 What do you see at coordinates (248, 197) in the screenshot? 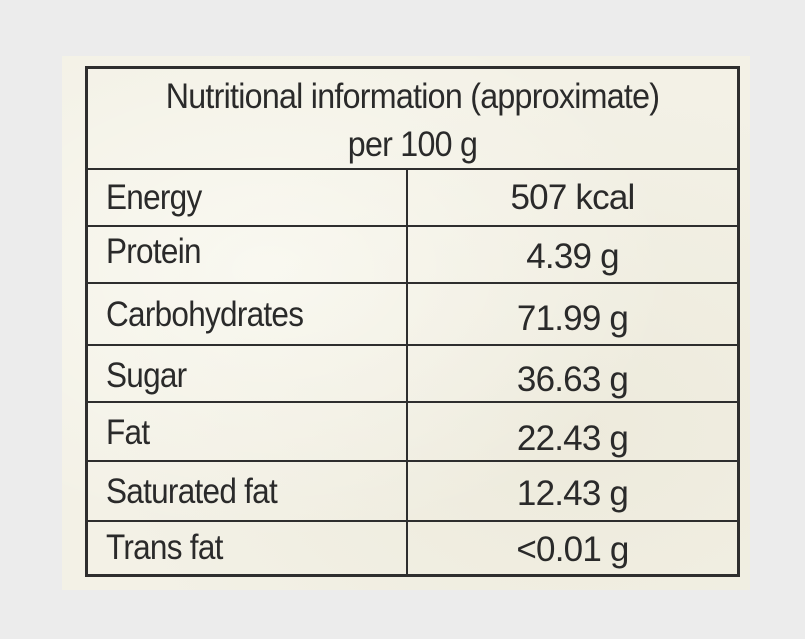
I see `nutrient-name-cell: Energy` at bounding box center [248, 197].